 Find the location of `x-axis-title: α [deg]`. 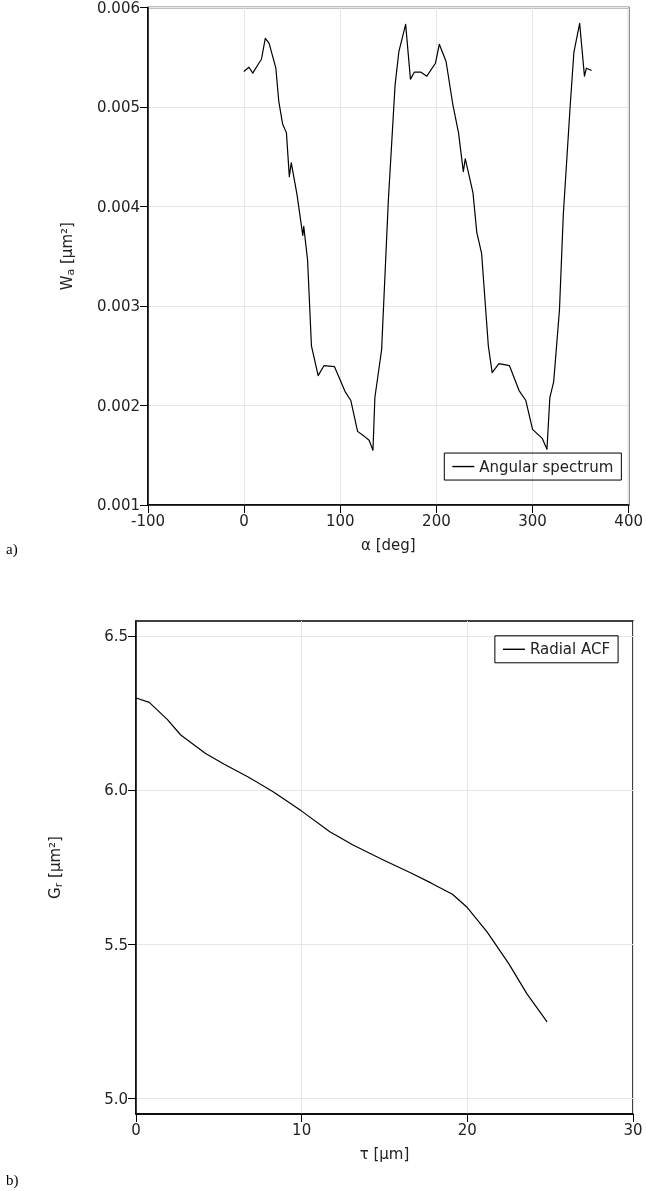

x-axis-title: α [deg] is located at coordinates (388, 544).